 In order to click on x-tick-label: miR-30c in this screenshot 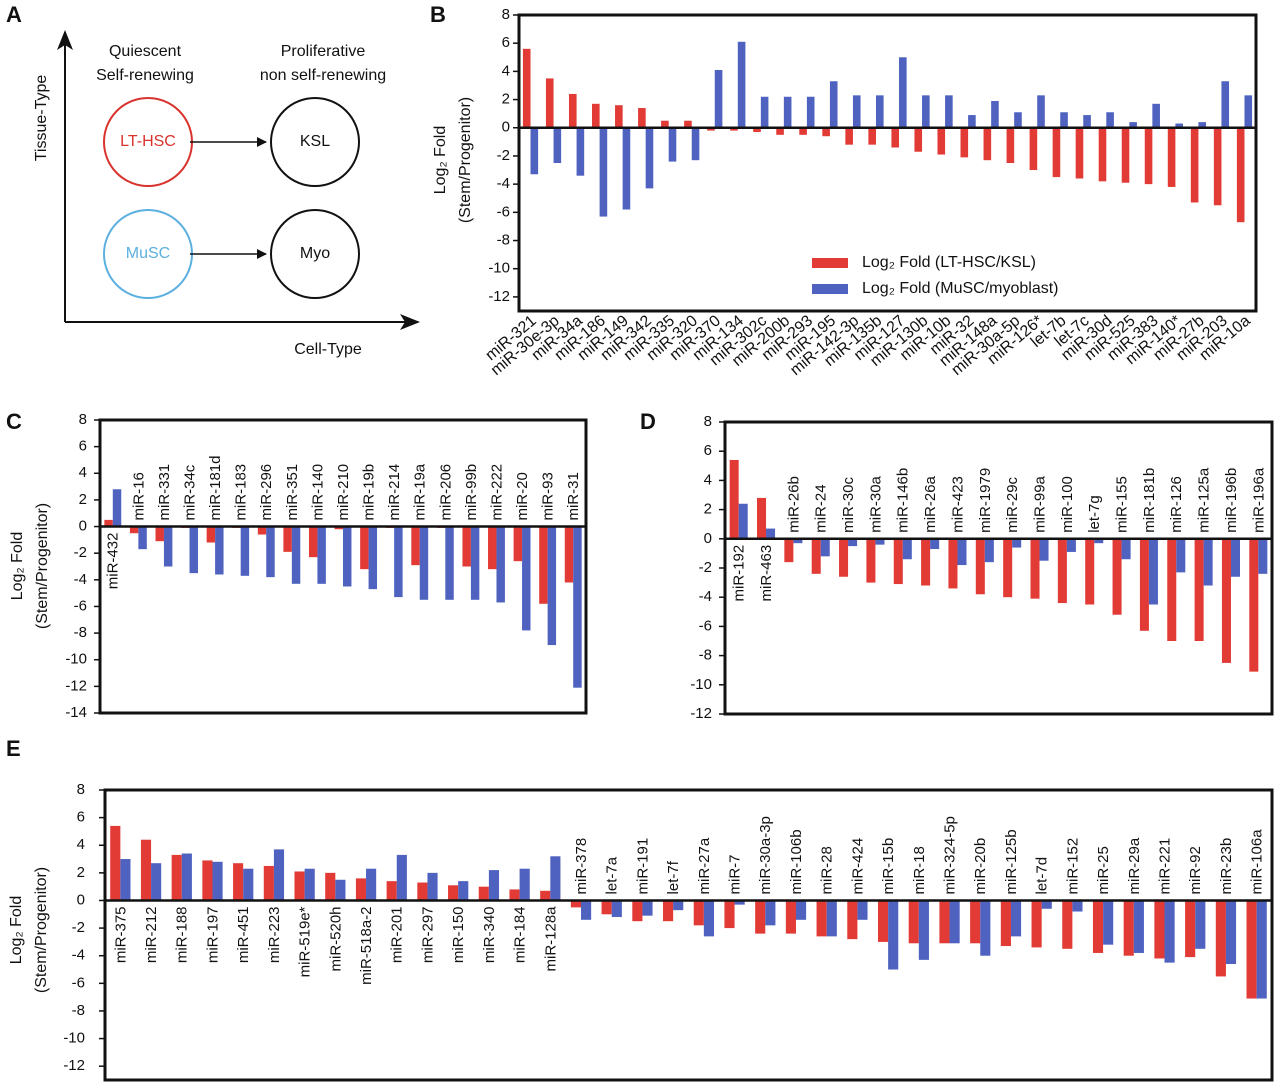, I will do `click(848, 504)`.